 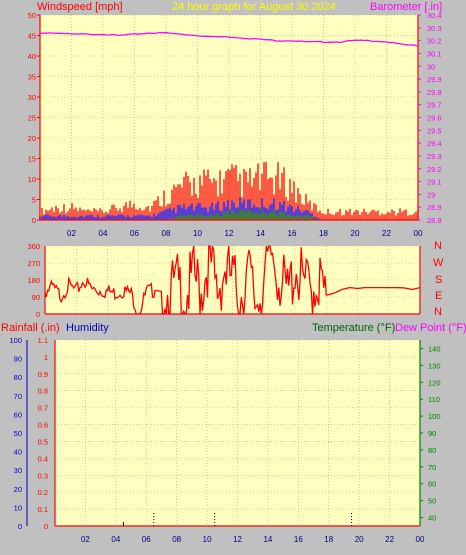 I want to click on wind-direction-line, so click(x=232, y=280).